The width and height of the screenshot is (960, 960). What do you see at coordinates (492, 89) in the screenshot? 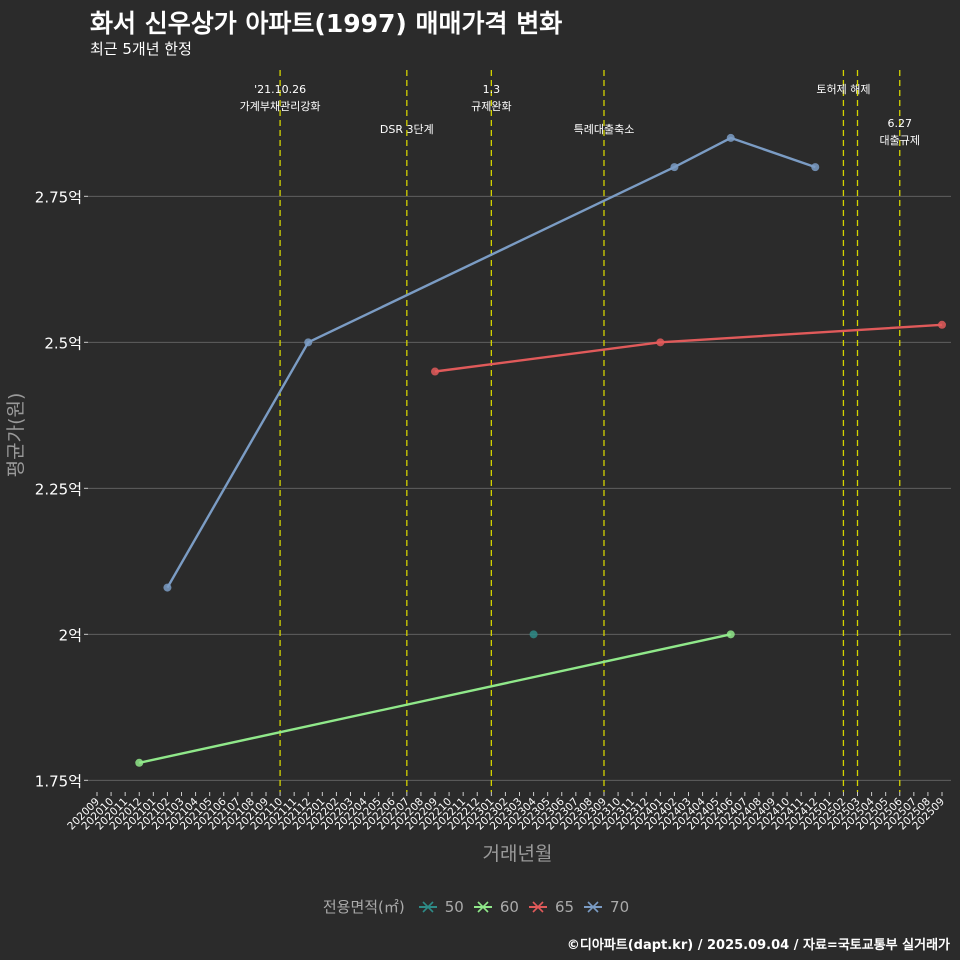
I see `event-label: 1.3` at bounding box center [492, 89].